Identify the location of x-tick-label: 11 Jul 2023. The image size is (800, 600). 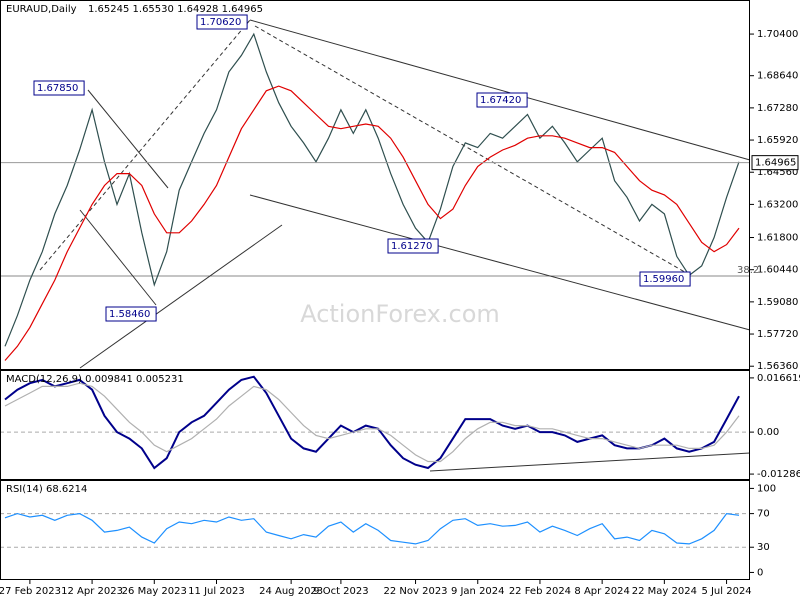
(216, 591).